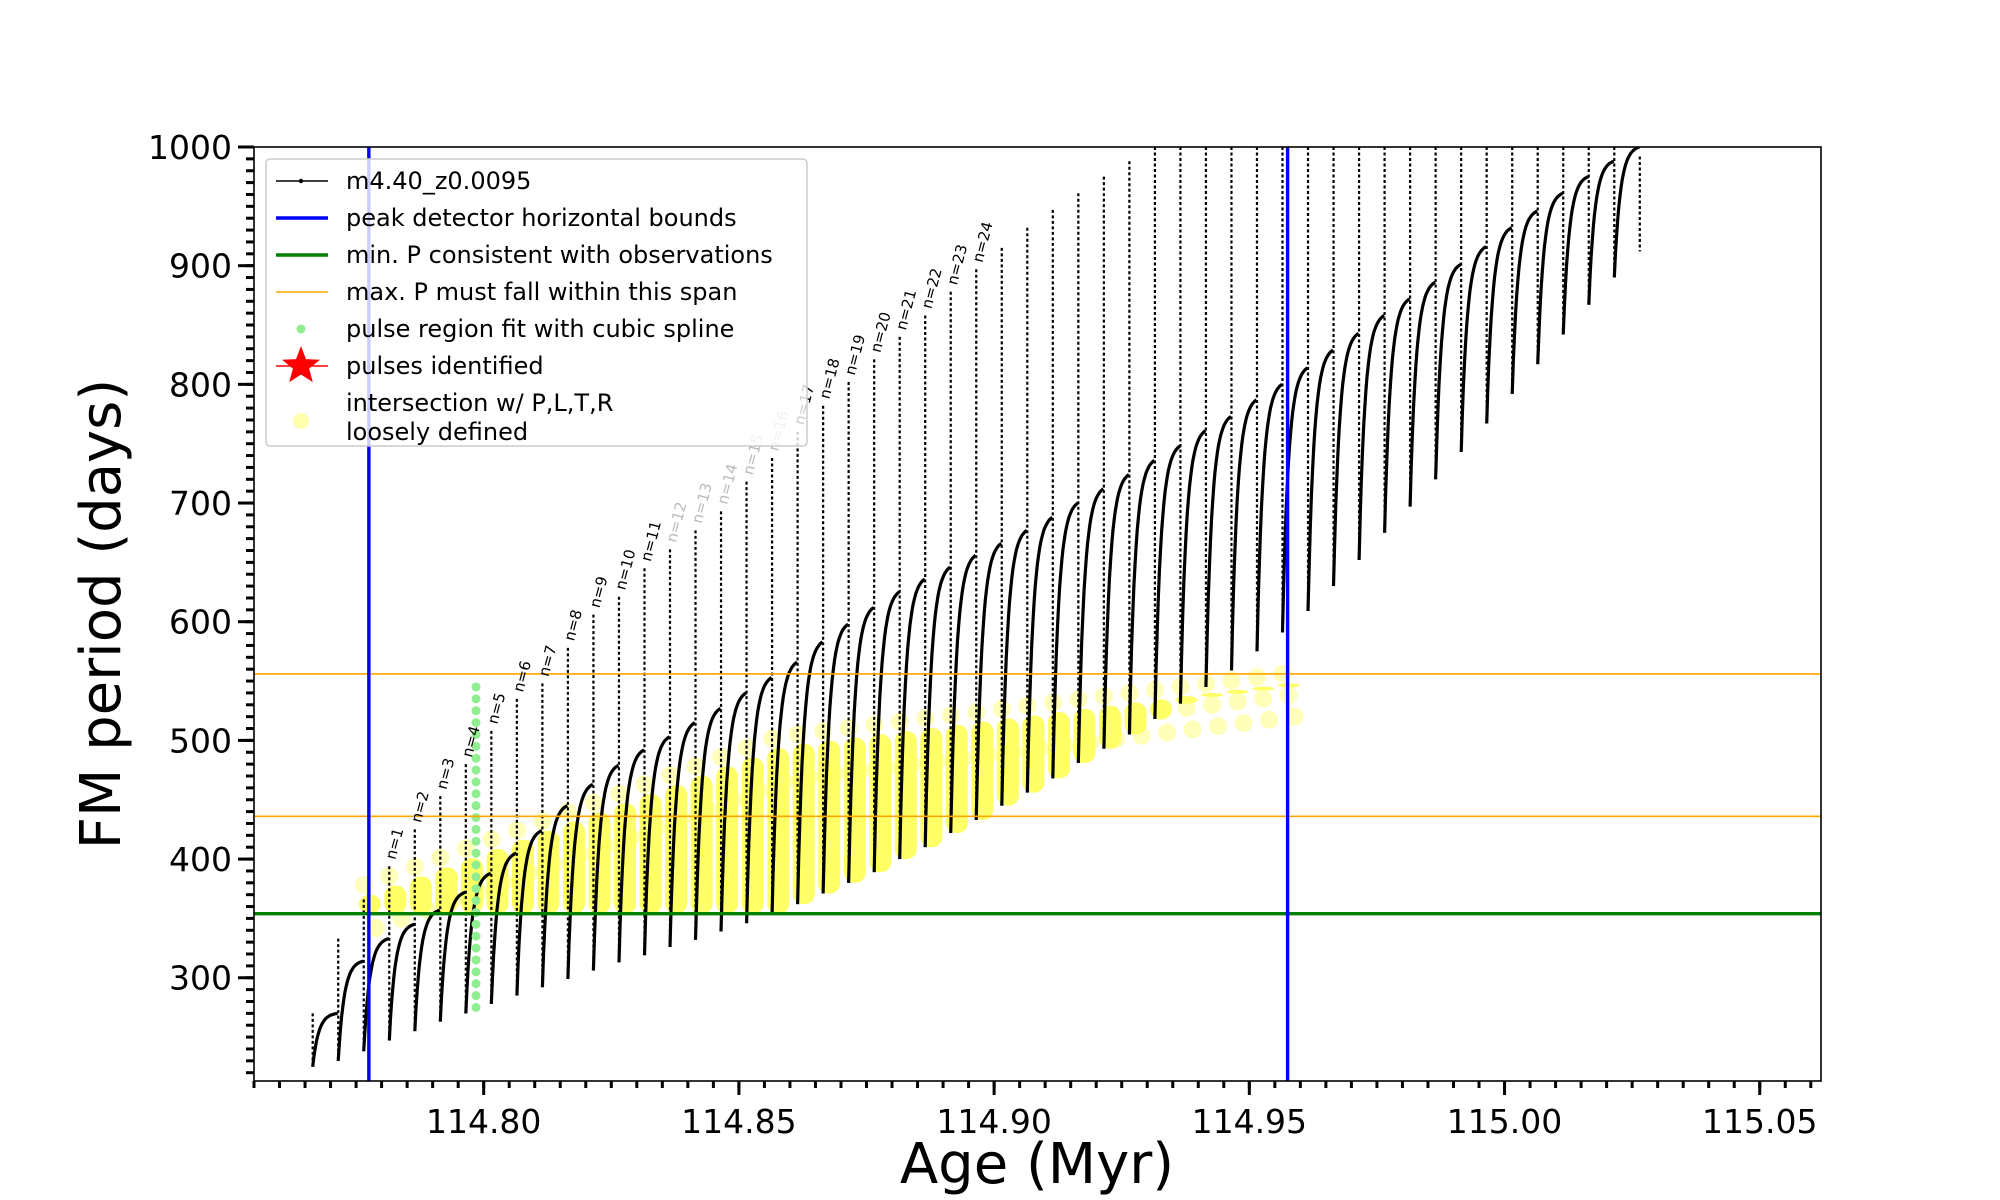 This screenshot has height=1200, width=2000. What do you see at coordinates (540, 329) in the screenshot?
I see `legend-label: pulse region fit with cubic spline` at bounding box center [540, 329].